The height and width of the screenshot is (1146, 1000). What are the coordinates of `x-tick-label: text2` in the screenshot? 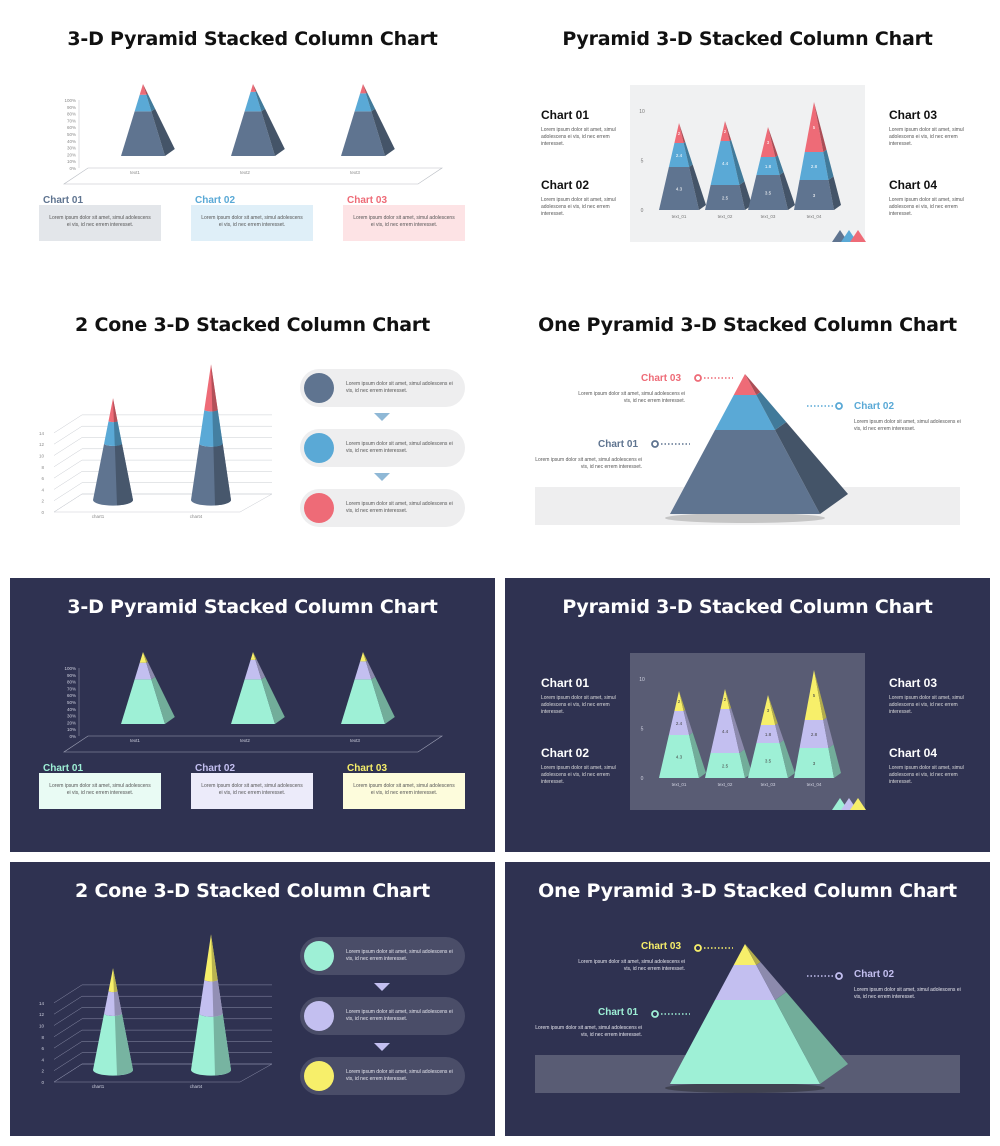 It's located at (245, 172).